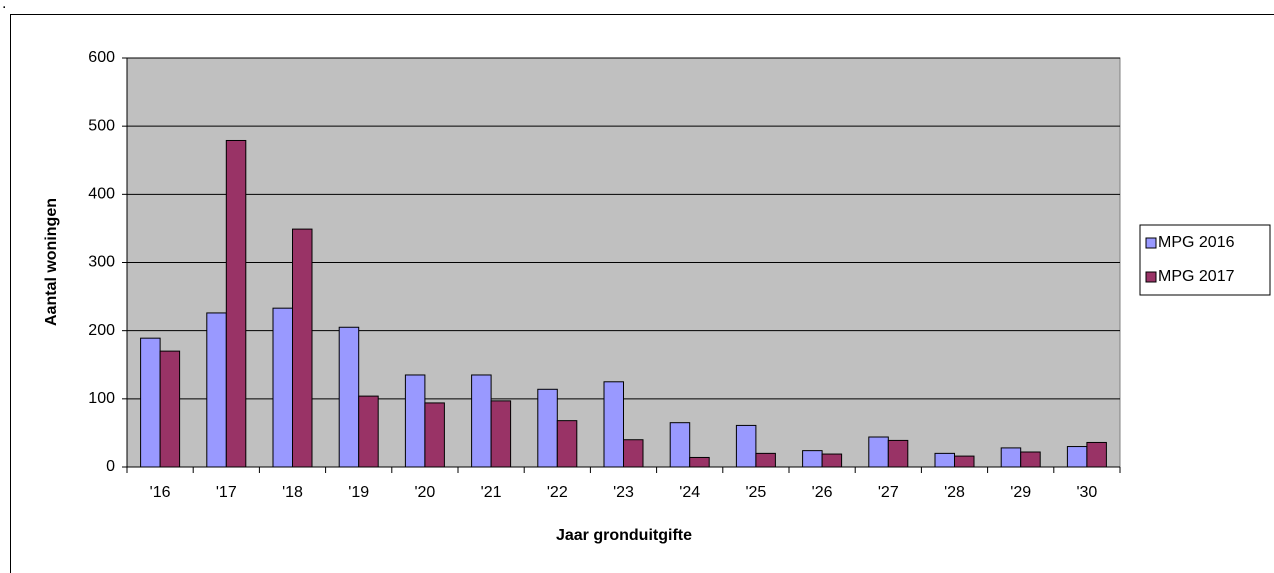 This screenshot has width=1274, height=573. What do you see at coordinates (358, 492) in the screenshot?
I see `x-tick-label: '19` at bounding box center [358, 492].